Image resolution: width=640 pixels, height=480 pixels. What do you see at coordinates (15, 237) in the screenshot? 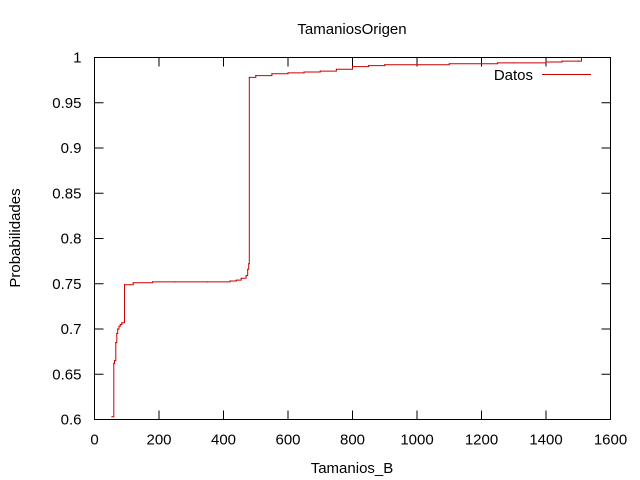
I see `y-axis-label: Probabilidades` at bounding box center [15, 237].